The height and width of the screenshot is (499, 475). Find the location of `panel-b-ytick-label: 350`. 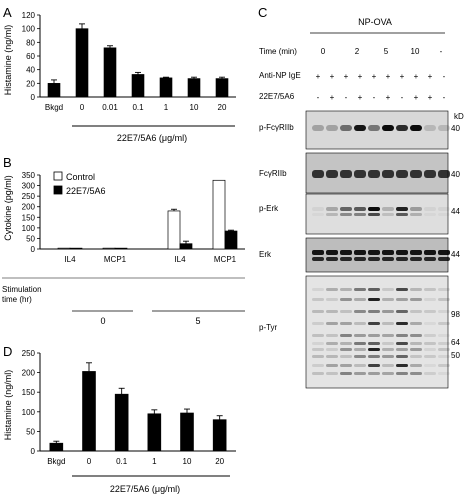

panel-b-ytick-label: 350 is located at coordinates (29, 175).